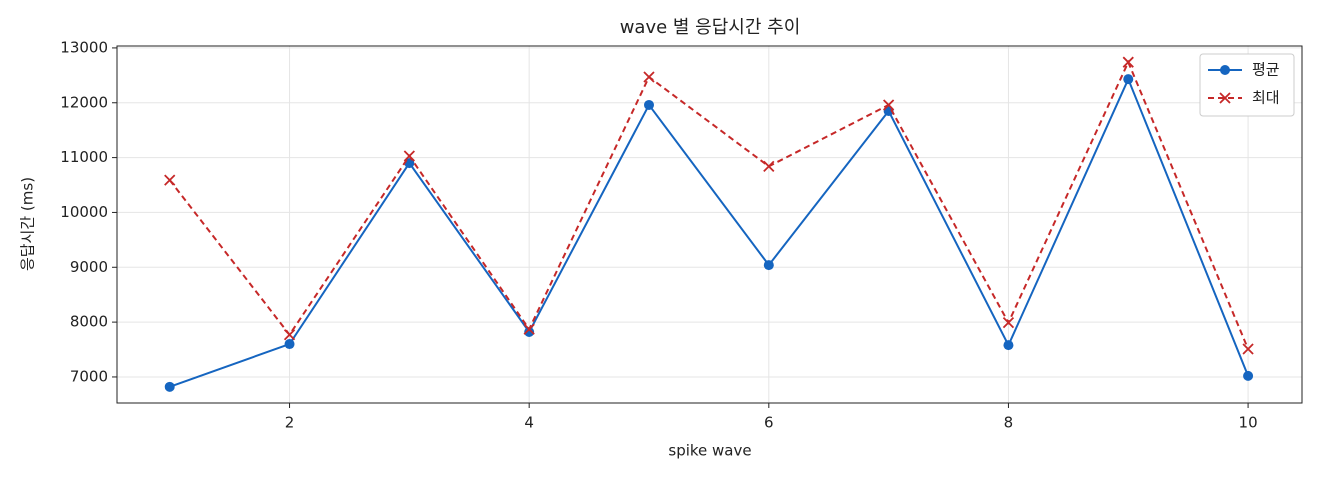  What do you see at coordinates (84, 47) in the screenshot?
I see `y-tick-label: 13000` at bounding box center [84, 47].